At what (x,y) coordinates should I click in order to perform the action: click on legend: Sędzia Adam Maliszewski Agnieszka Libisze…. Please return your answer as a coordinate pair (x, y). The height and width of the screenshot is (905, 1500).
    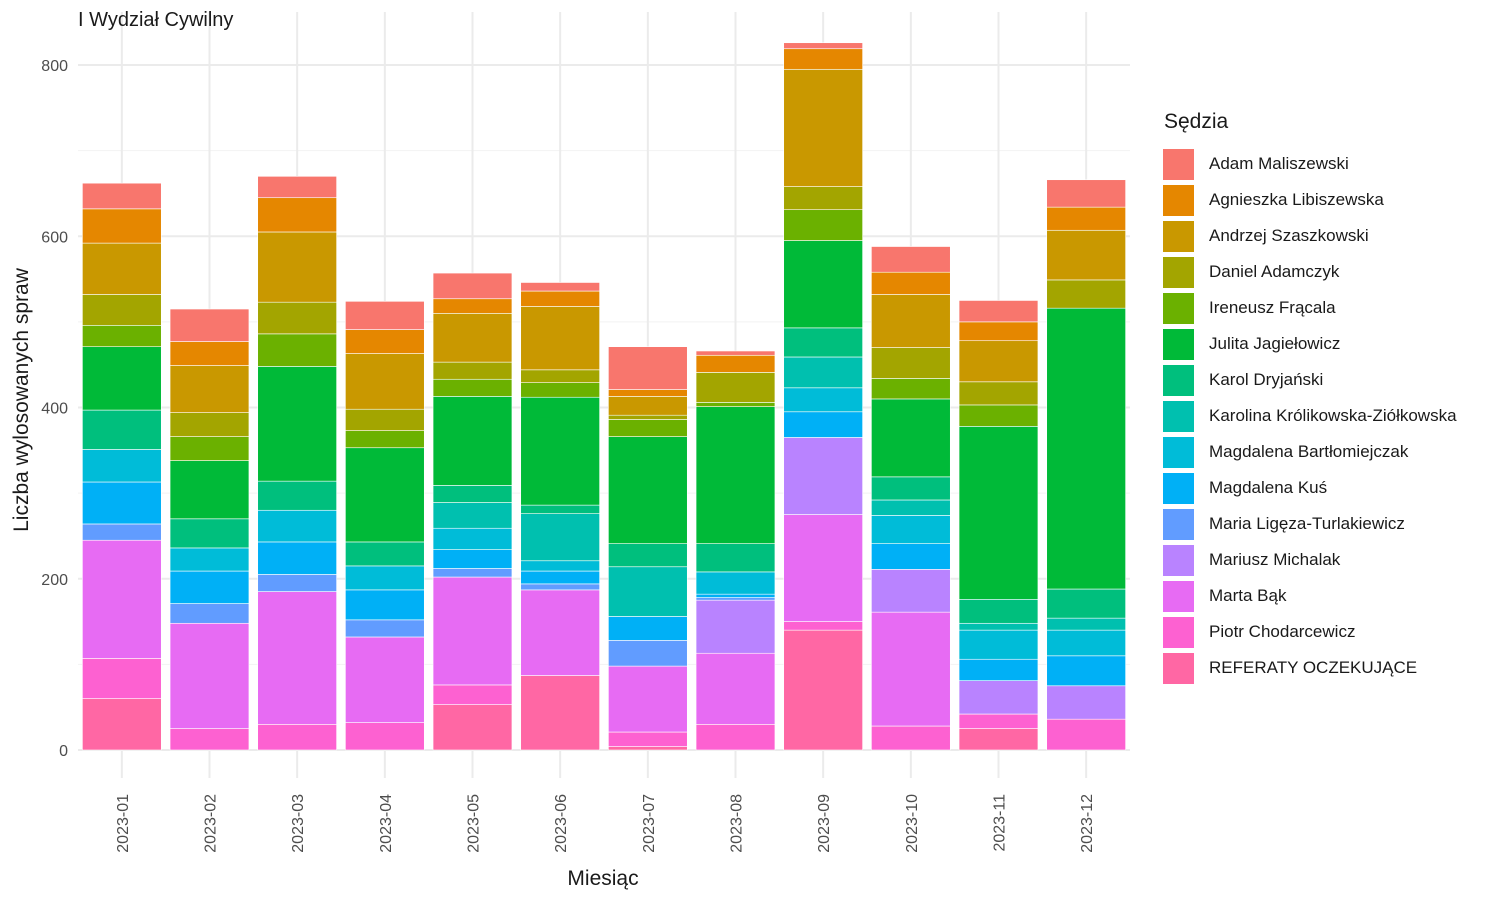
    Looking at the image, I should click on (1309, 398).